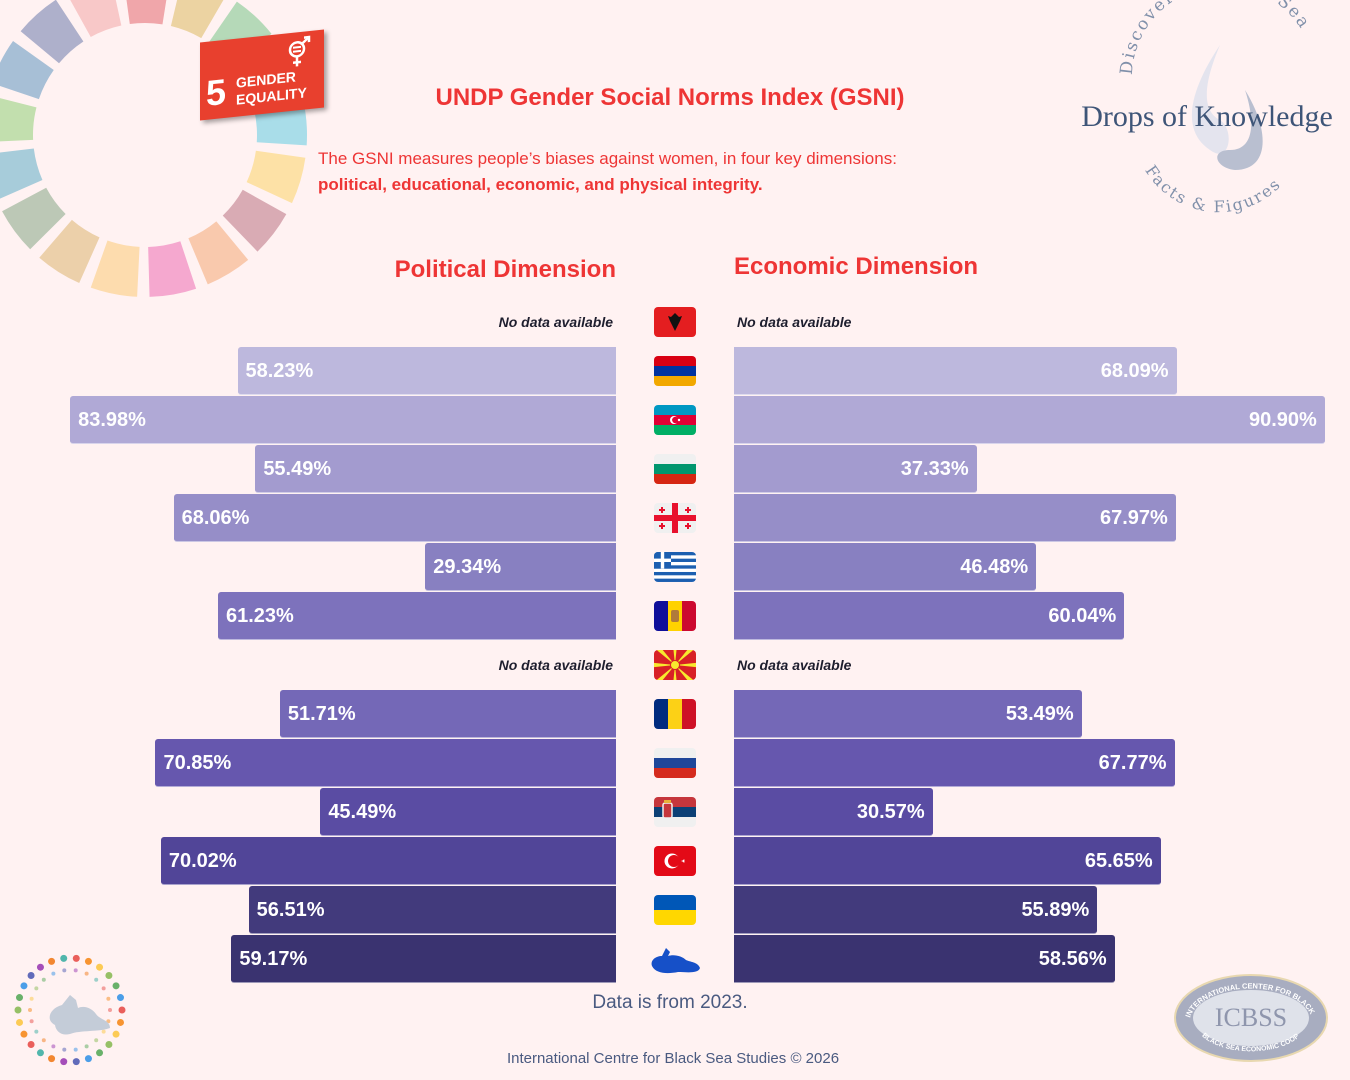 This screenshot has width=1350, height=1080. I want to click on economic-value-label: 68.09%, so click(1134, 371).